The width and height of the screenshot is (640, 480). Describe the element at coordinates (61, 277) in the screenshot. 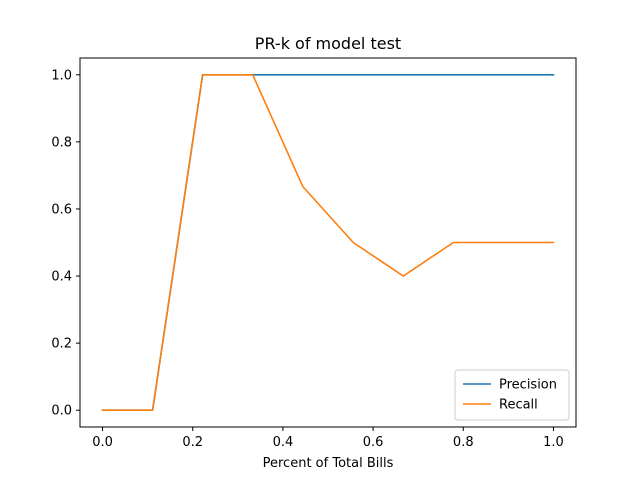

I see `y-tick-label: 0.4` at that location.